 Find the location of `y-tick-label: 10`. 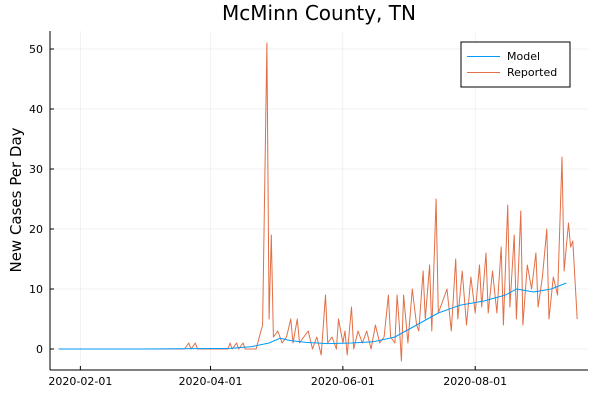

y-tick-label: 10 is located at coordinates (36, 289).